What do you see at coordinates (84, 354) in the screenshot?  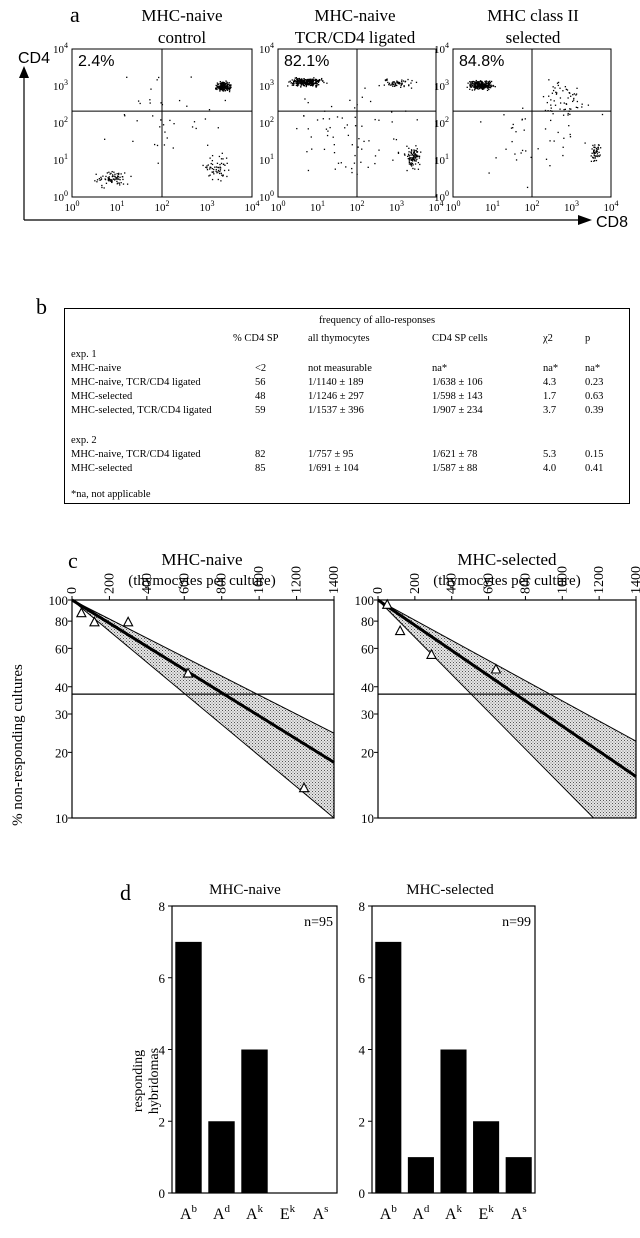 I see `experiment-label: exp. 1` at bounding box center [84, 354].